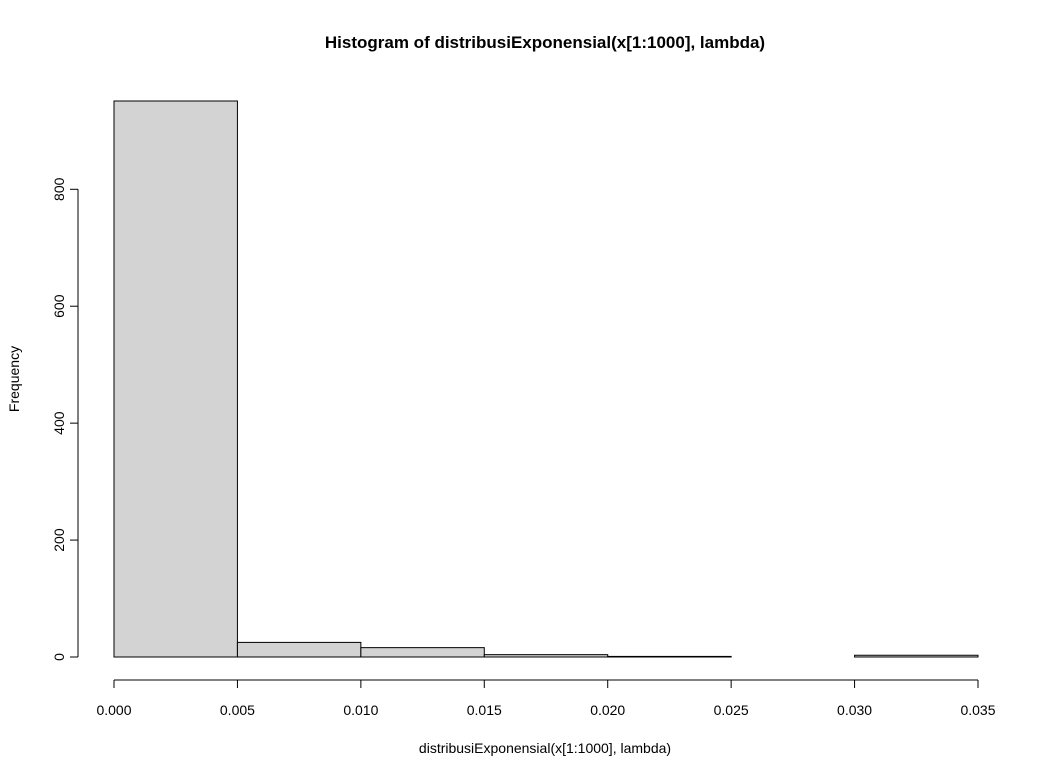 This screenshot has height=778, width=1053. I want to click on y-axis: 0 200 400 600 800, so click(65, 419).